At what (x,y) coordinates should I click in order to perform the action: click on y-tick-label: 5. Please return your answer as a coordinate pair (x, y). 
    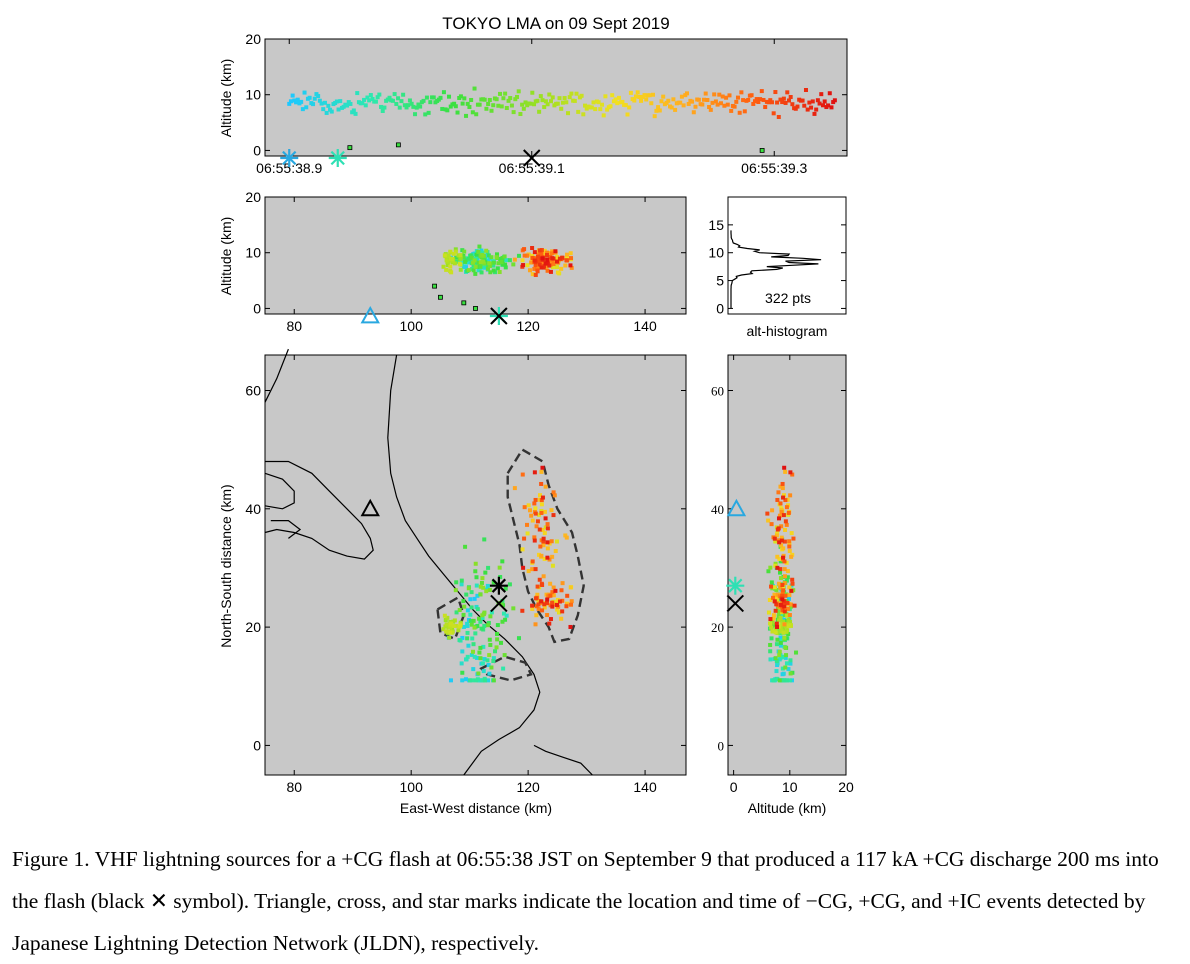
    Looking at the image, I should click on (720, 281).